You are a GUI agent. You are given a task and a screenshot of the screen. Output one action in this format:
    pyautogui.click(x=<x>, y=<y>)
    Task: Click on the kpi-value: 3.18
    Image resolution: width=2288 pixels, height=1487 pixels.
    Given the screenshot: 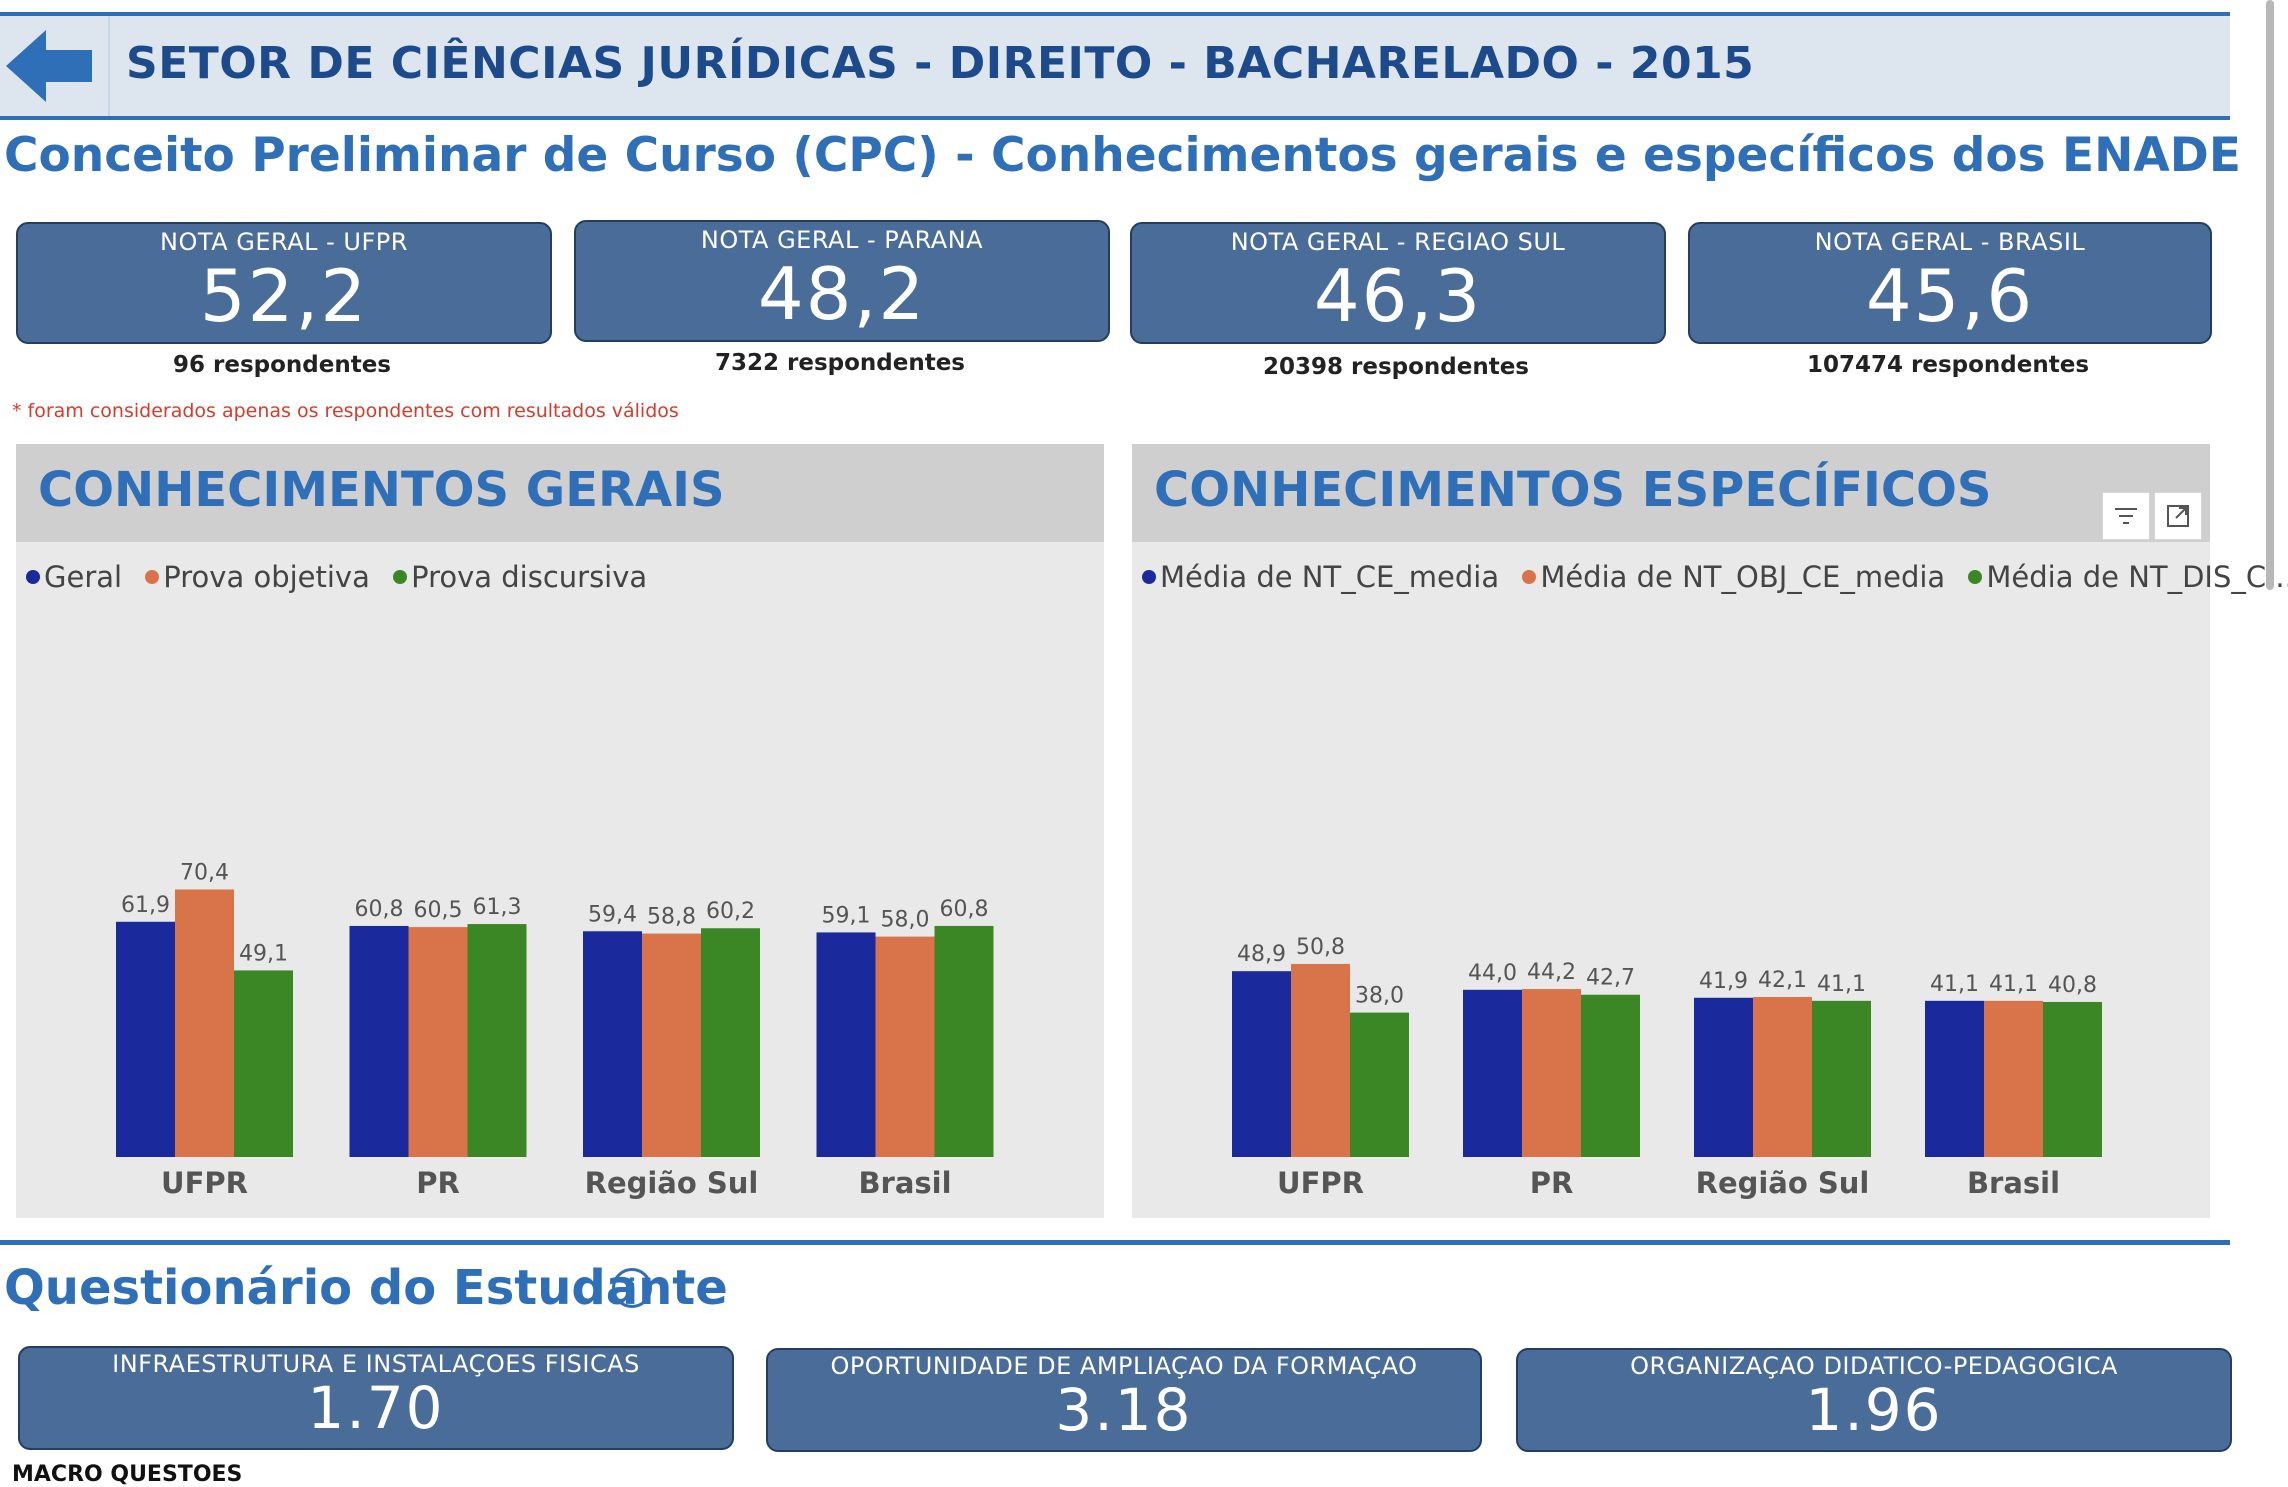 What is the action you would take?
    pyautogui.click(x=1124, y=1410)
    